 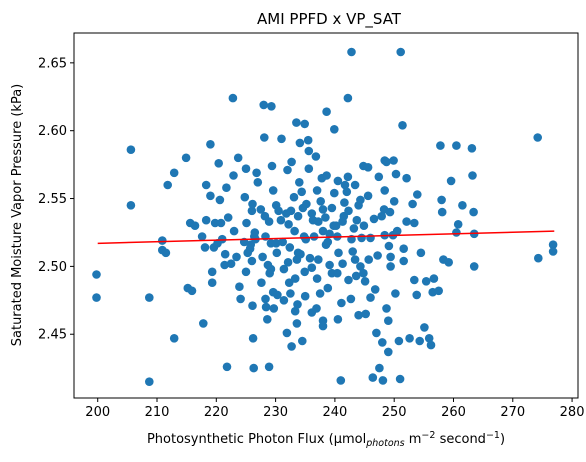 I want to click on x-tick-label: 260, so click(x=453, y=412).